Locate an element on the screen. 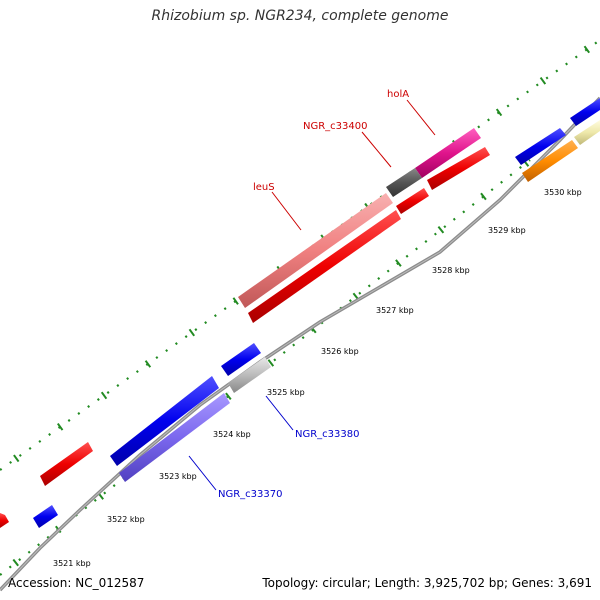 This screenshot has width=600, height=600. tick-label-3527: 3527 kbp is located at coordinates (395, 310).